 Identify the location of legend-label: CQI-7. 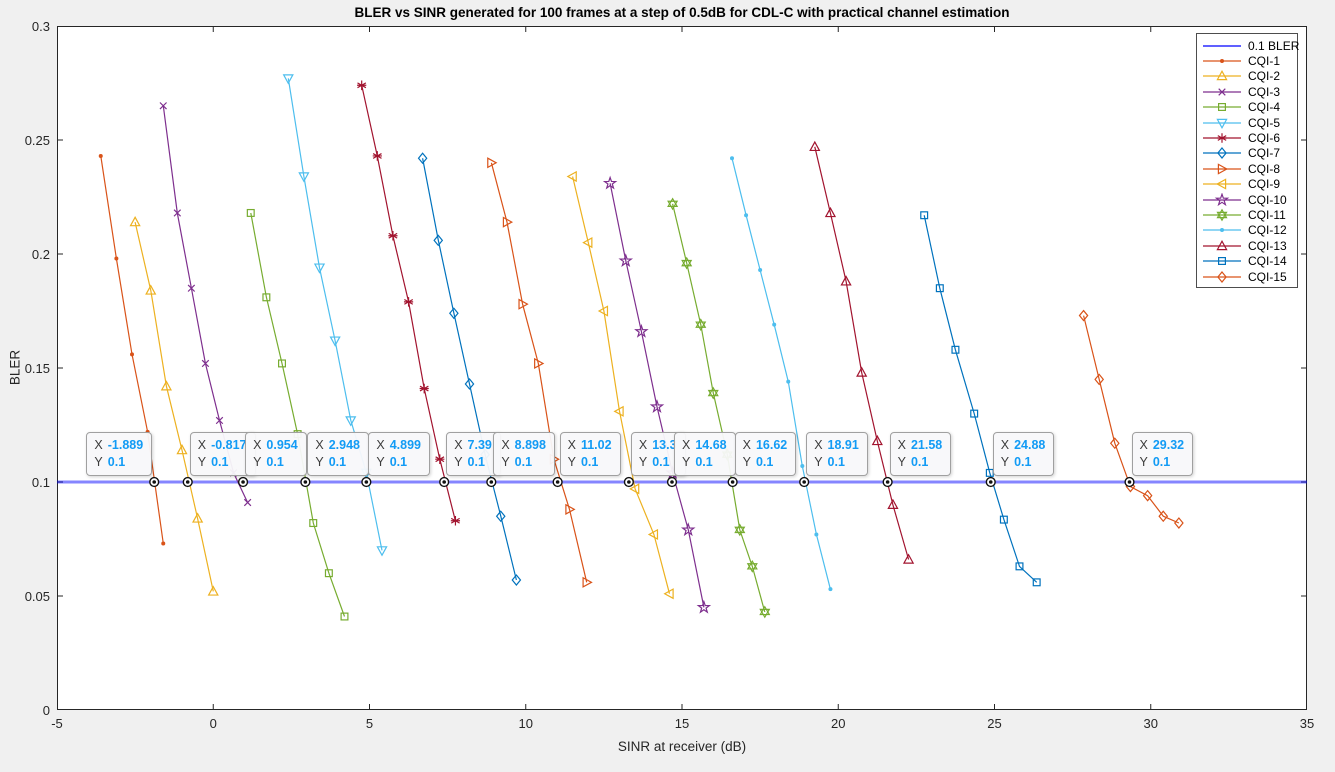
(1264, 153).